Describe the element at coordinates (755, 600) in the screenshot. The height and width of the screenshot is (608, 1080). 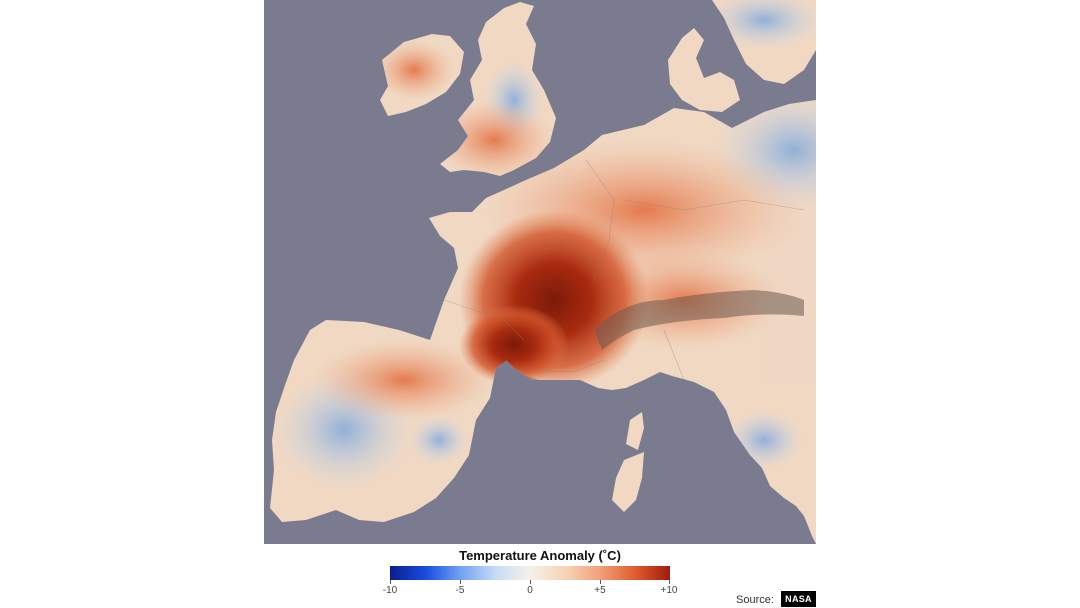
I see `source-label: Source:` at that location.